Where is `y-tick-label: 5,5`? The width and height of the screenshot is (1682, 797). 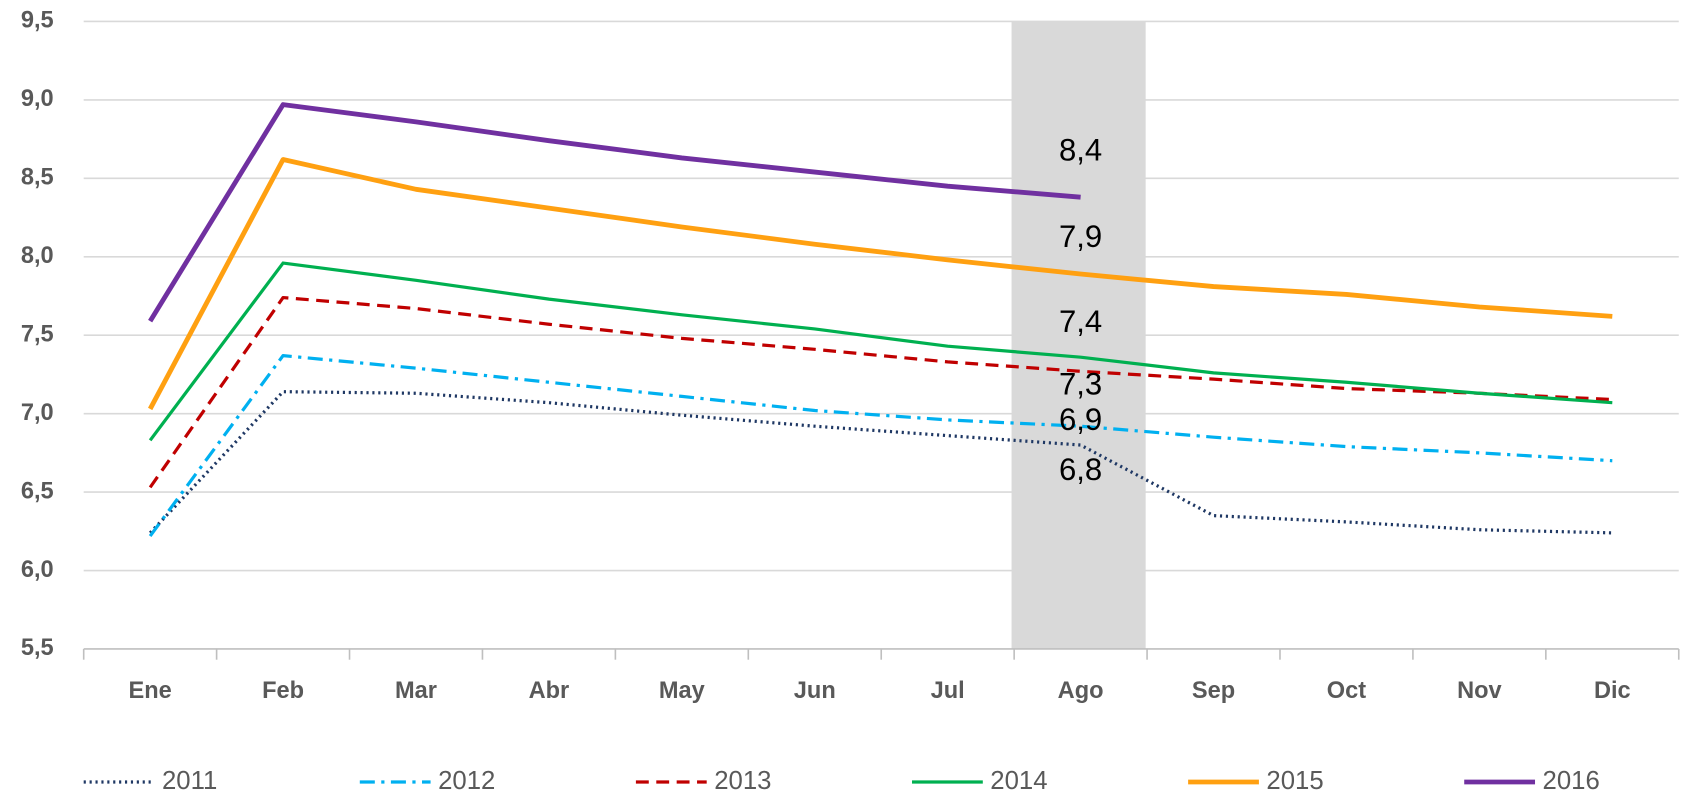
y-tick-label: 5,5 is located at coordinates (37, 647).